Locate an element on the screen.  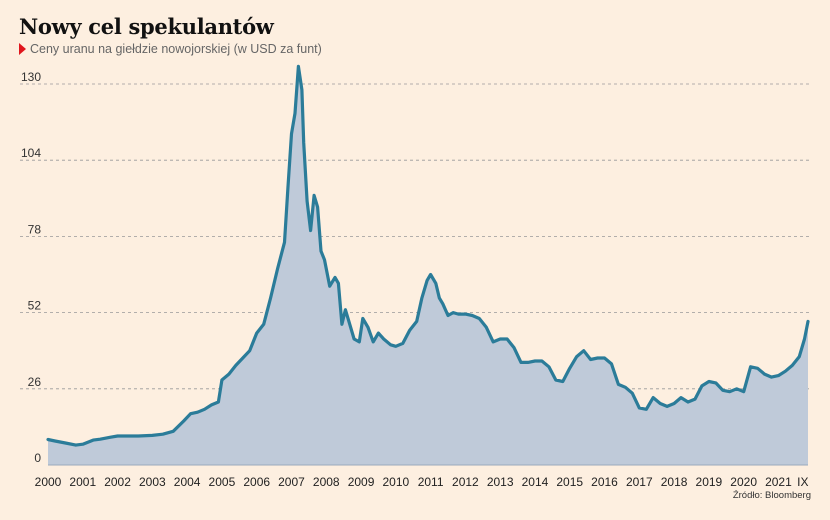
x-tick-label: 2013 is located at coordinates (500, 482).